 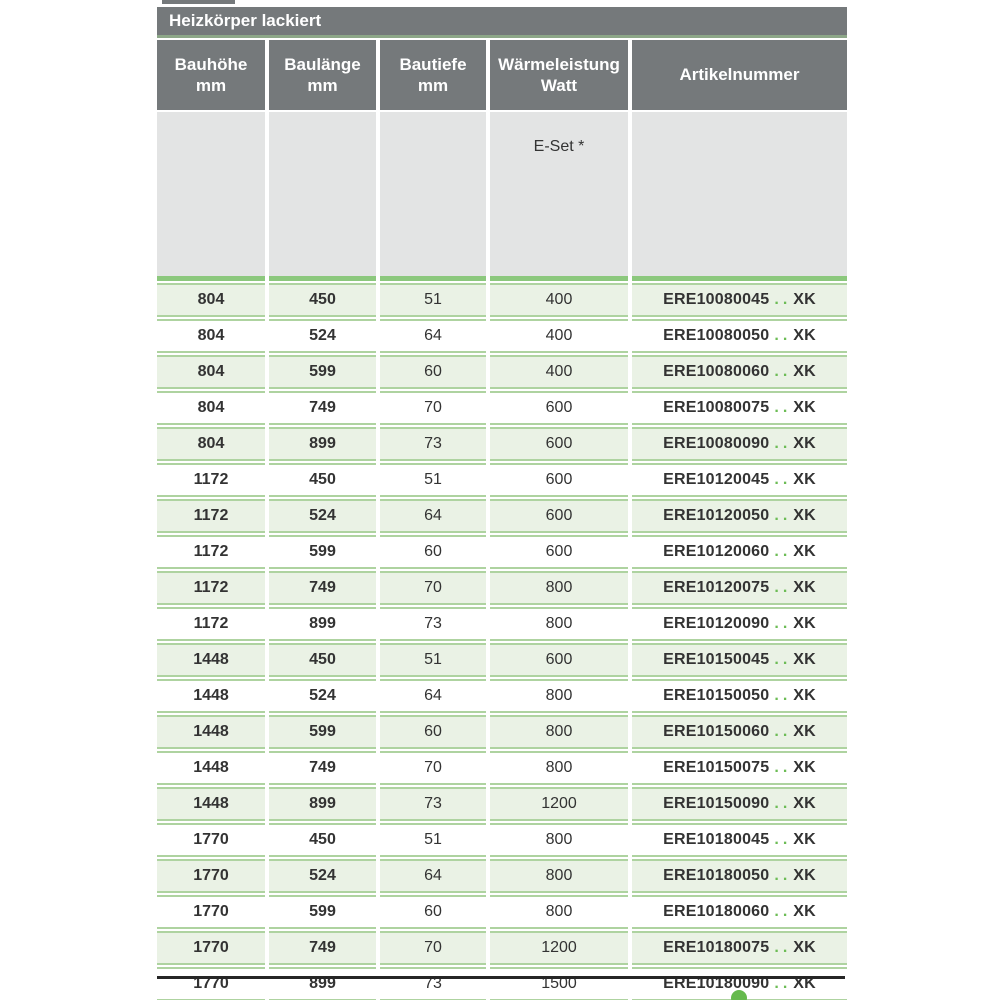 I want to click on cell-watt: 1500, so click(x=559, y=983).